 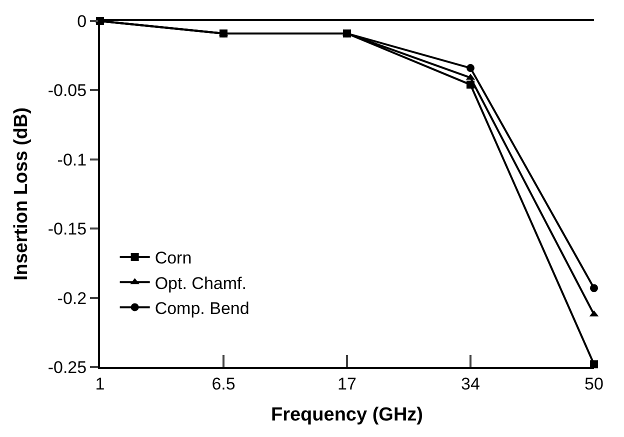 What do you see at coordinates (202, 308) in the screenshot?
I see `legend-label: Comp. Bend` at bounding box center [202, 308].